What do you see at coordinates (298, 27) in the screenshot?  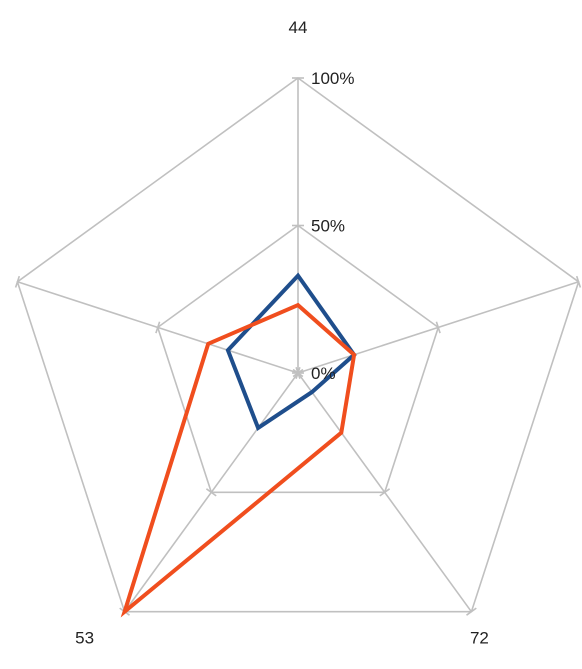 I see `category-label-0: 44` at bounding box center [298, 27].